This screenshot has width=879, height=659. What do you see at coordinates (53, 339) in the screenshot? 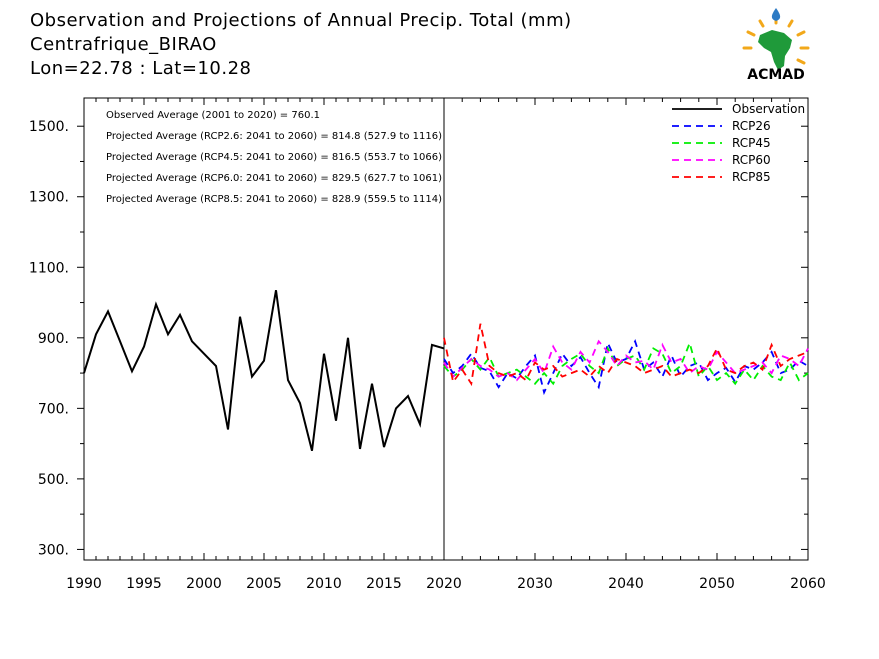
I see `y-tick-label: 900.` at bounding box center [53, 339].